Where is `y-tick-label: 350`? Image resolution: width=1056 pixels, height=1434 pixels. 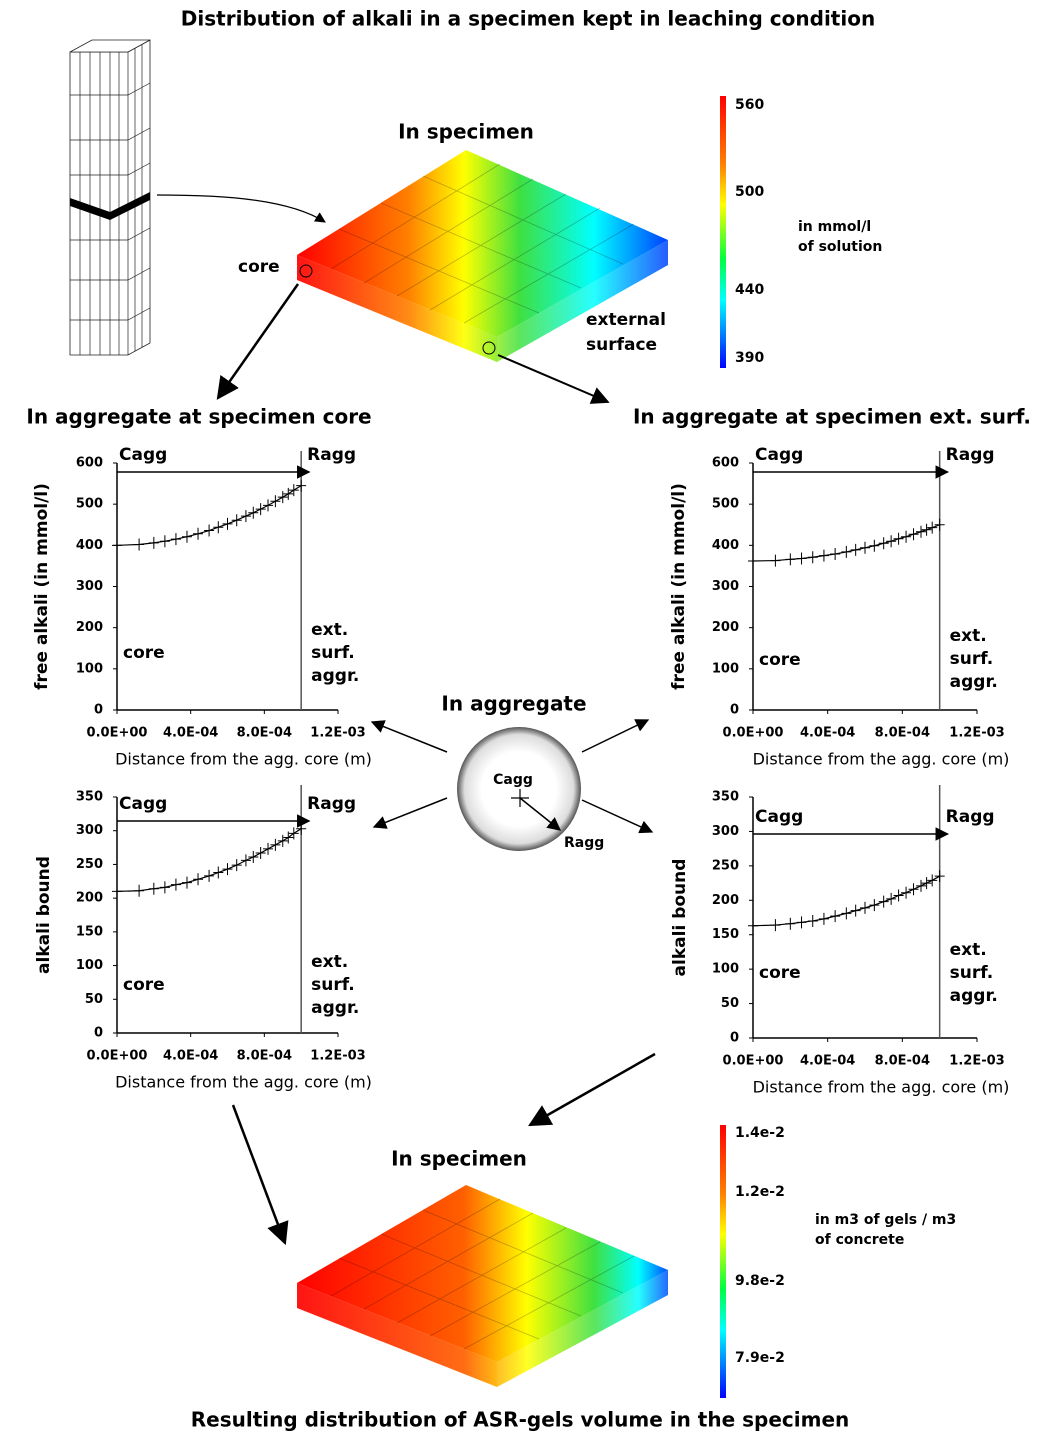 y-tick-label: 350 is located at coordinates (725, 797).